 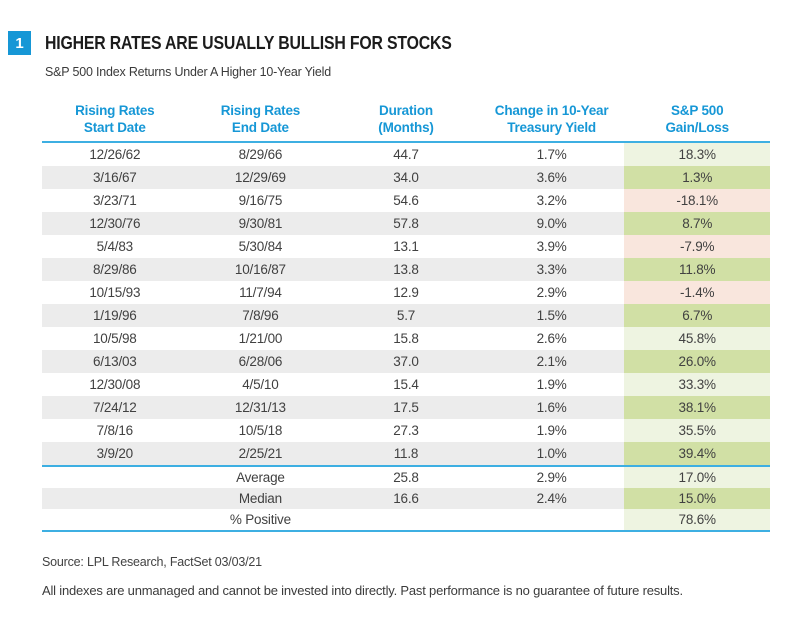 I want to click on column-header-line: Duration, so click(x=406, y=110).